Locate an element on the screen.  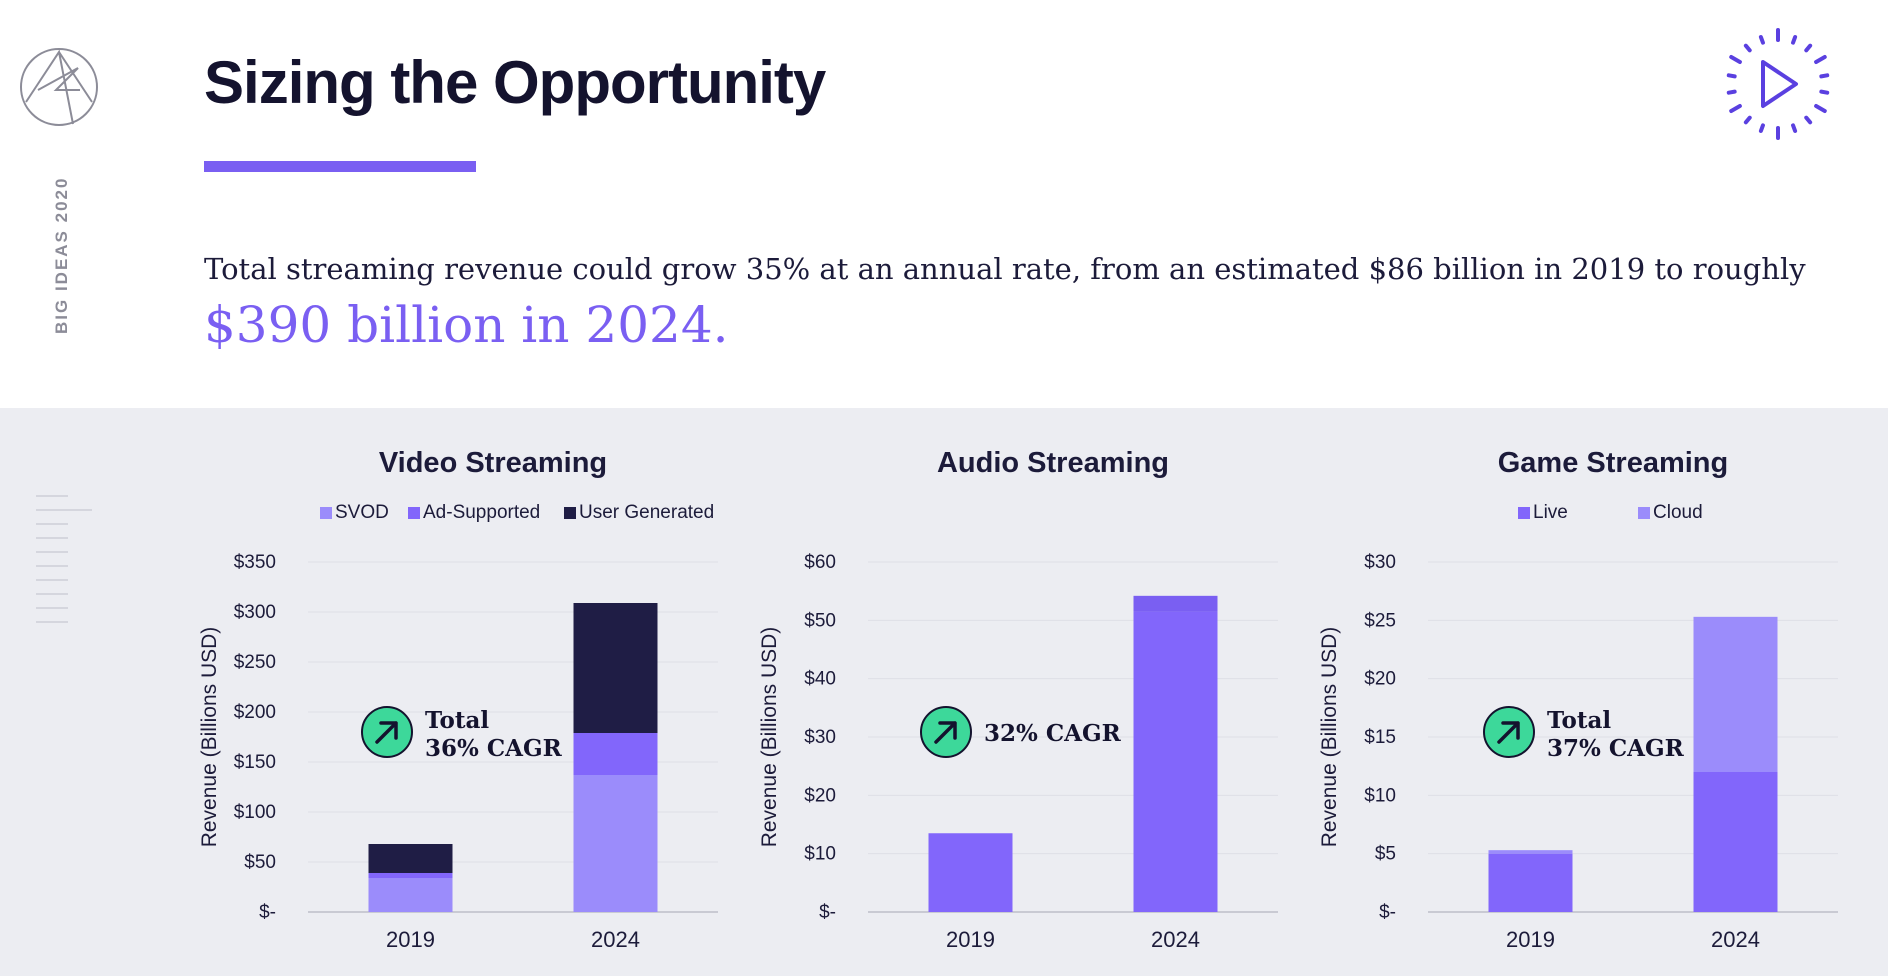
legend-label: SVOD is located at coordinates (362, 512).